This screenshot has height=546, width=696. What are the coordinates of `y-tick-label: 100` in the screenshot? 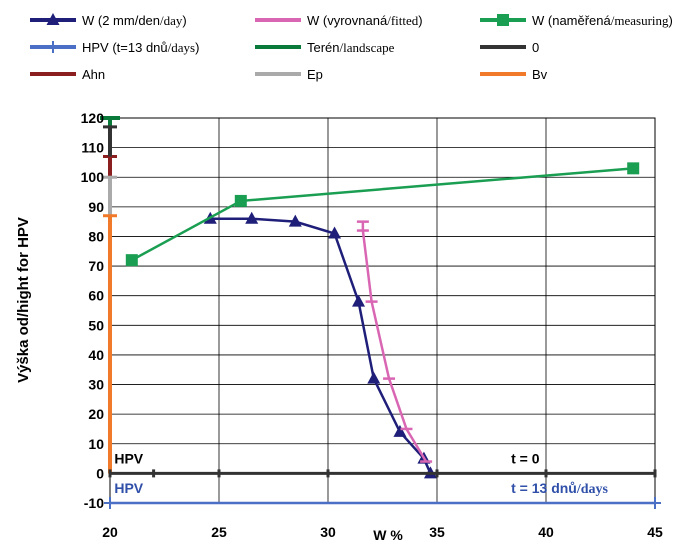 It's located at (93, 177).